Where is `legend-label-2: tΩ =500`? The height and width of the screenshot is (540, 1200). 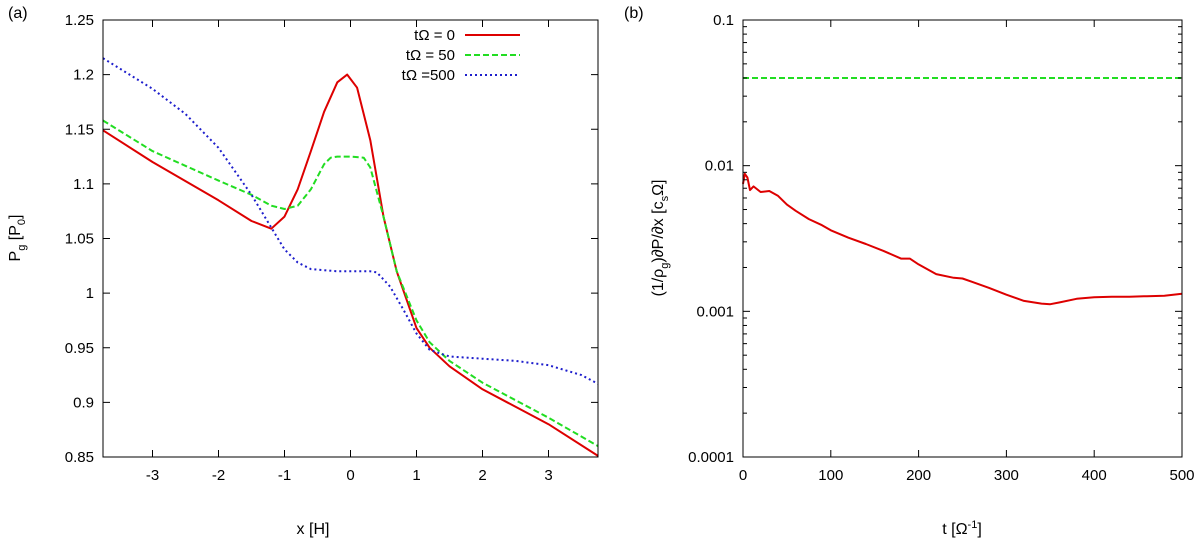 legend-label-2: tΩ =500 is located at coordinates (428, 75).